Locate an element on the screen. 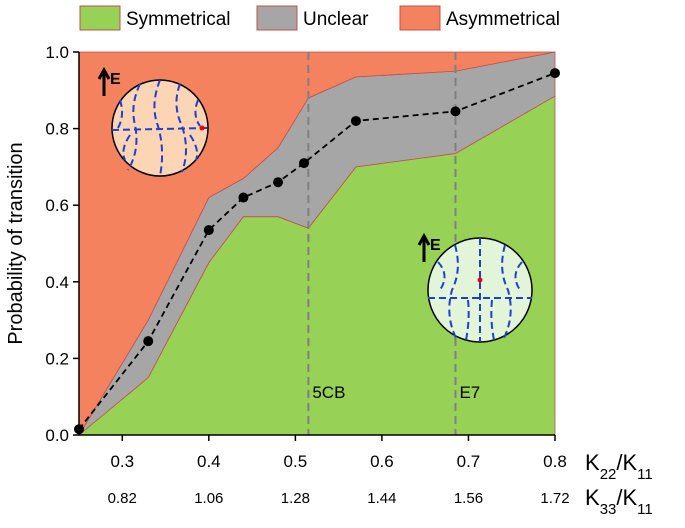  x2-tick-label: 1.44 is located at coordinates (381, 498).